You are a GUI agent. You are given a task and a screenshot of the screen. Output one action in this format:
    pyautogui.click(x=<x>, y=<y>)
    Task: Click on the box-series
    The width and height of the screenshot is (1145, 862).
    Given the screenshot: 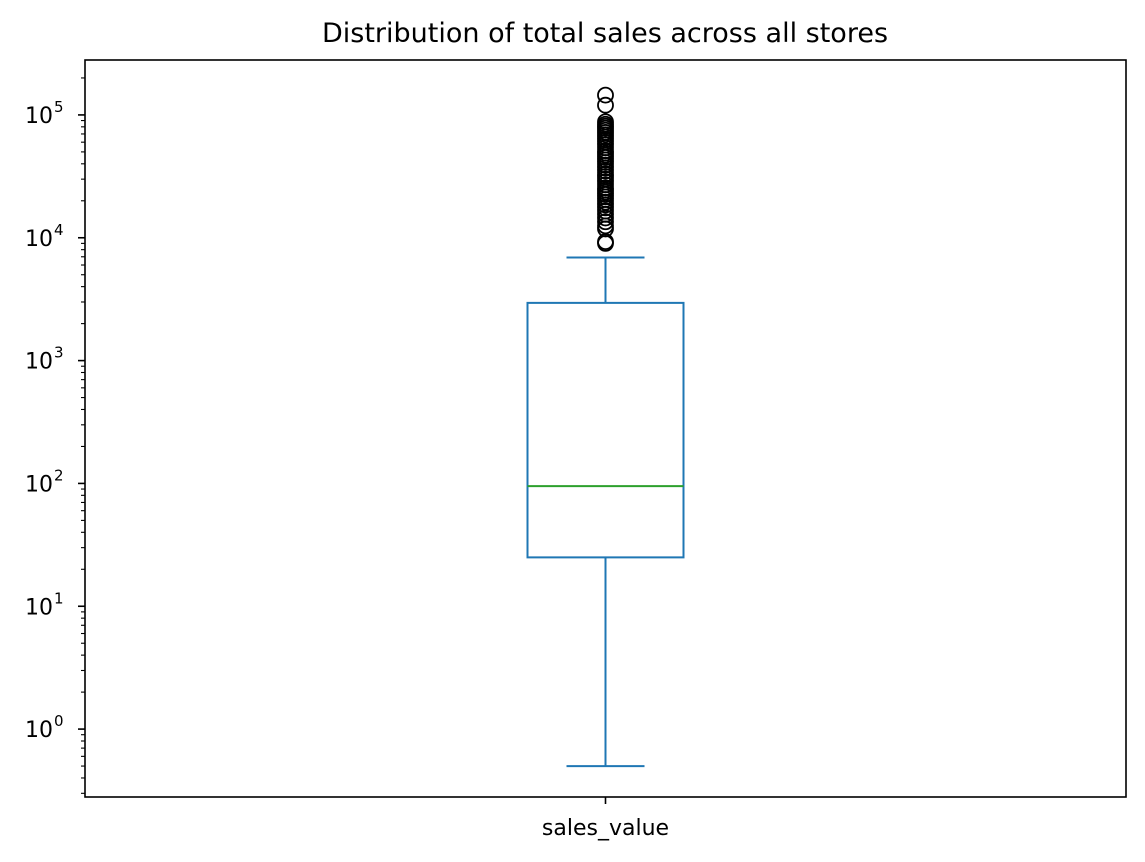 What is the action you would take?
    pyautogui.click(x=605, y=427)
    